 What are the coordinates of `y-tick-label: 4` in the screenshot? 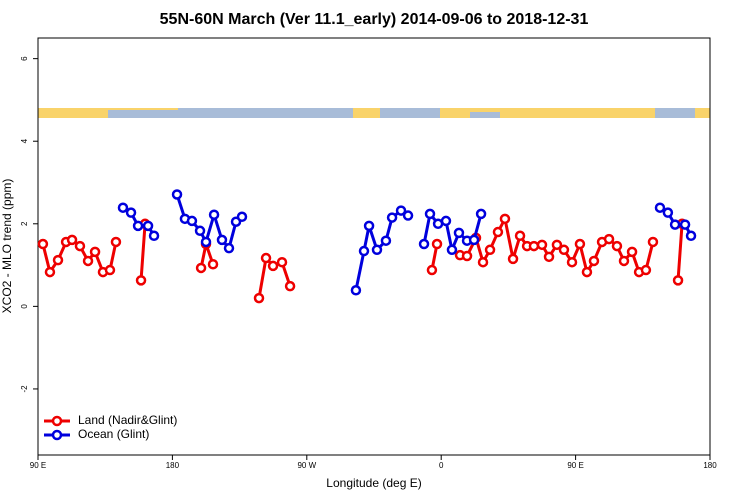 It's located at (24, 140).